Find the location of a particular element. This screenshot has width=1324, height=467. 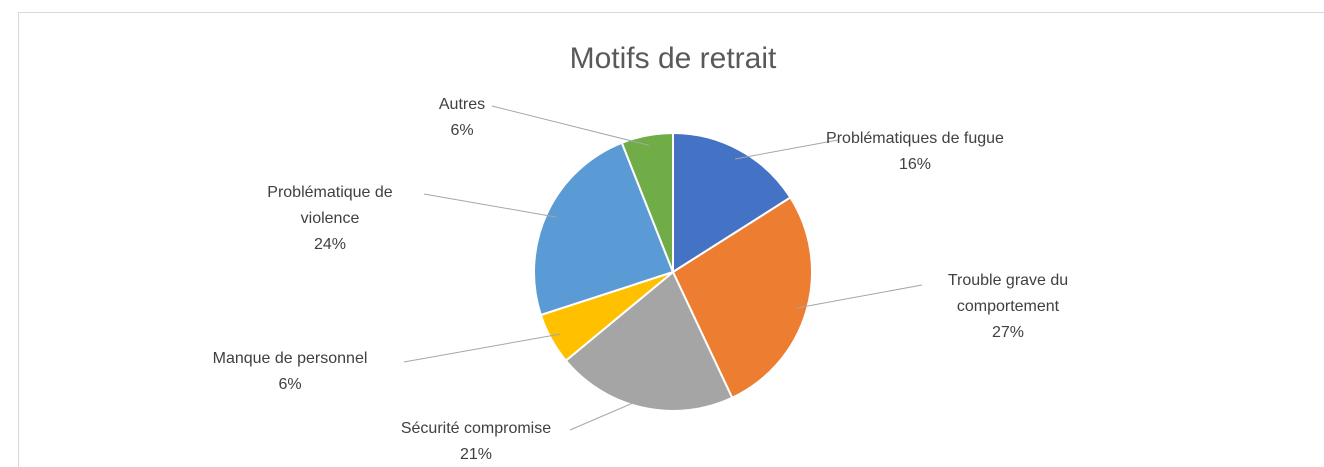

category-label: Sécurité compromise is located at coordinates (476, 428).